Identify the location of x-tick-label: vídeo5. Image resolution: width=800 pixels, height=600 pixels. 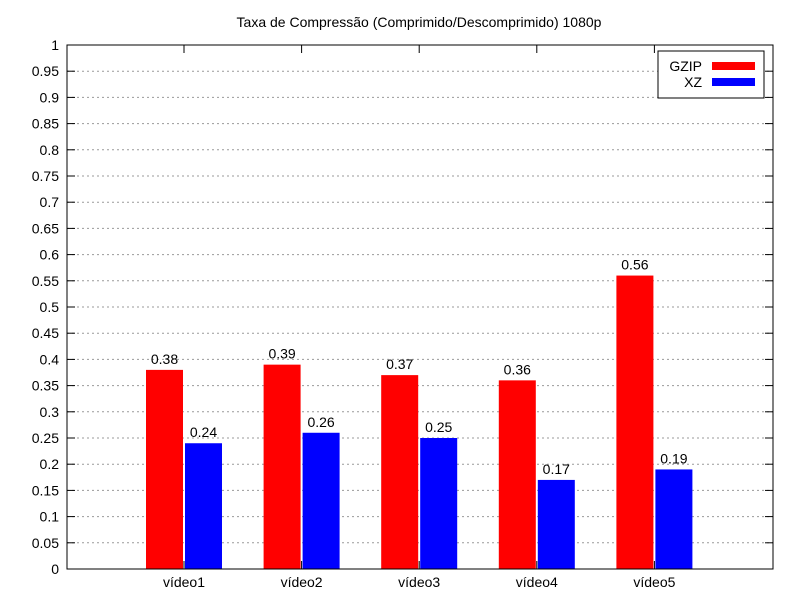
(654, 582).